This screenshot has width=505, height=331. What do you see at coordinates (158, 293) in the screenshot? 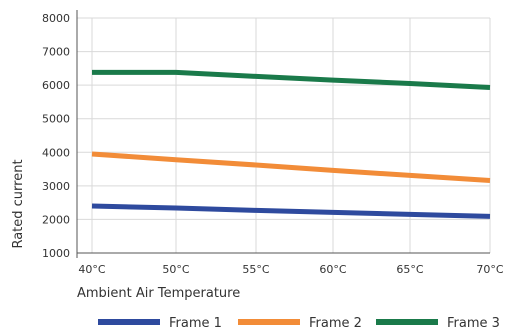
I see `x-axis-label: Ambient Air Temperature` at bounding box center [158, 293].